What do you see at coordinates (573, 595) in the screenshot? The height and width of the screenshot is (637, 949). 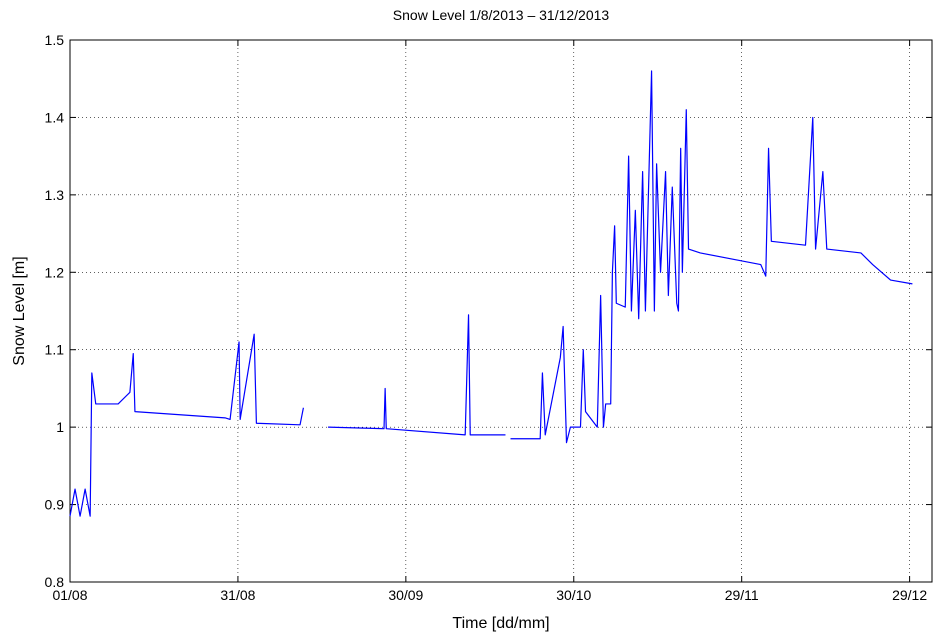 I see `x-tick-label: 30/10` at bounding box center [573, 595].